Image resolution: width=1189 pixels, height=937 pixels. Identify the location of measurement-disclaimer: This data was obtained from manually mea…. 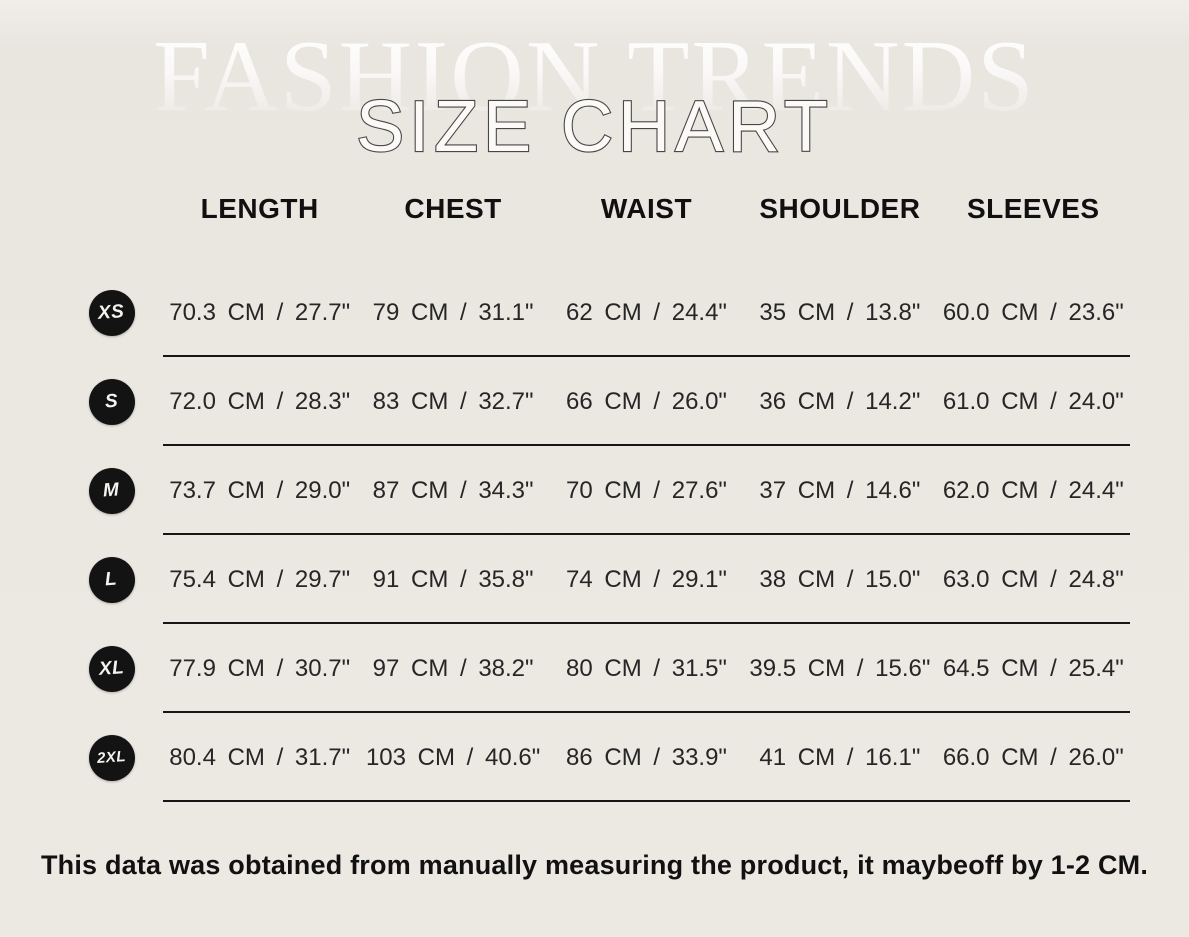
(594, 865).